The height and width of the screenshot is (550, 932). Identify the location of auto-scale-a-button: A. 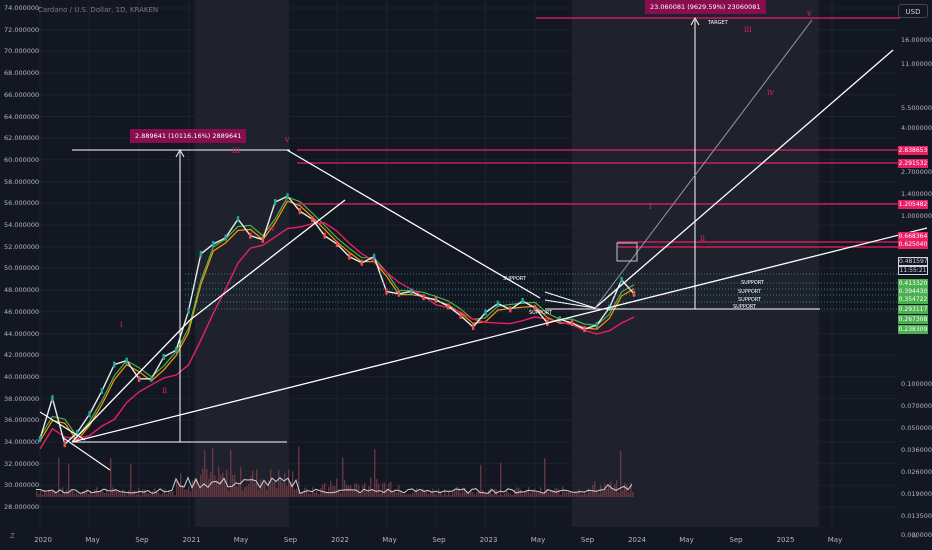
(914, 536).